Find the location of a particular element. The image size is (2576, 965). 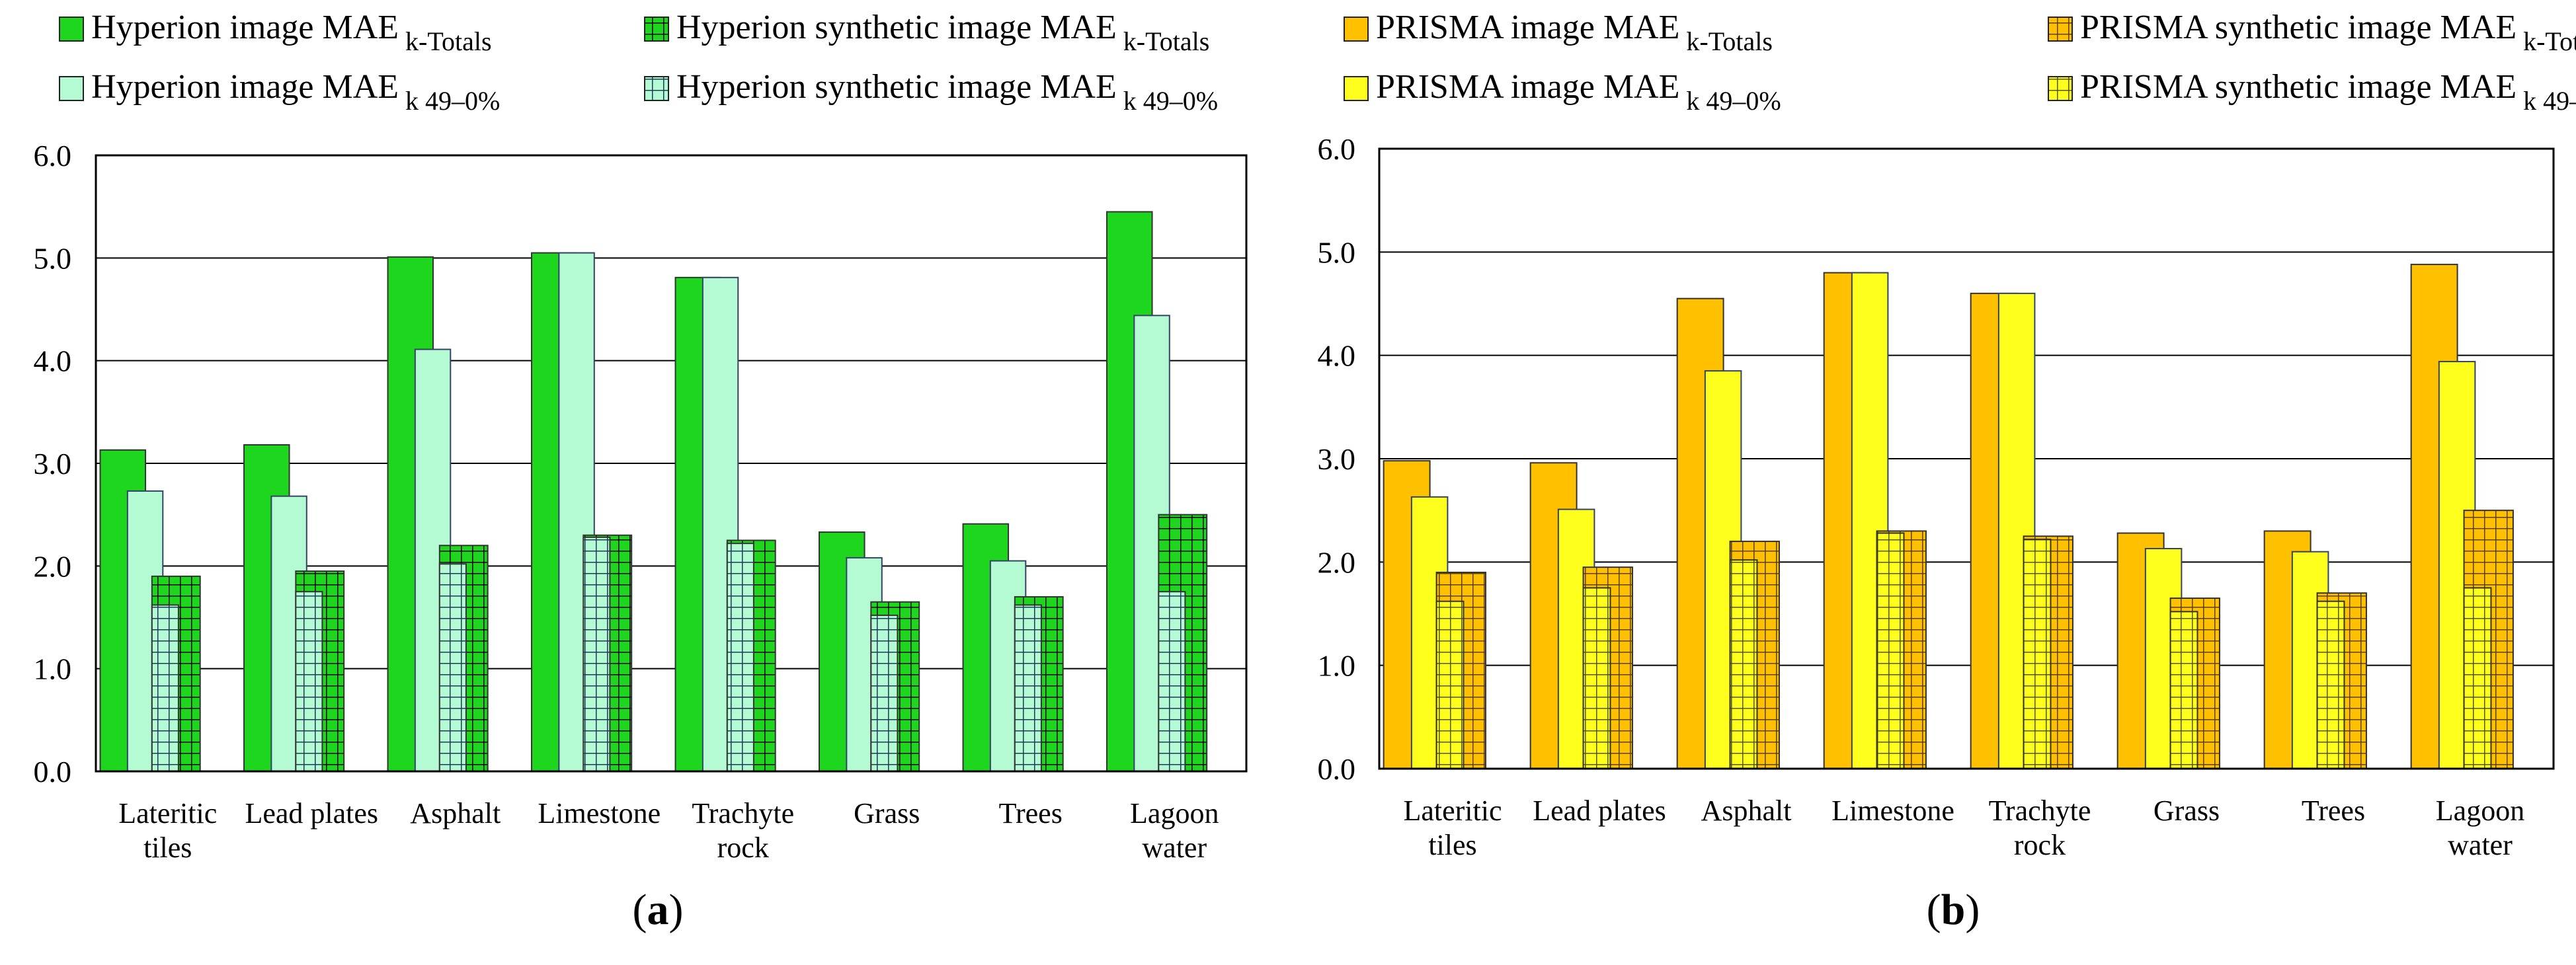

legend-label-img_49: PRISMA image MAE k 49–0% is located at coordinates (1579, 92).